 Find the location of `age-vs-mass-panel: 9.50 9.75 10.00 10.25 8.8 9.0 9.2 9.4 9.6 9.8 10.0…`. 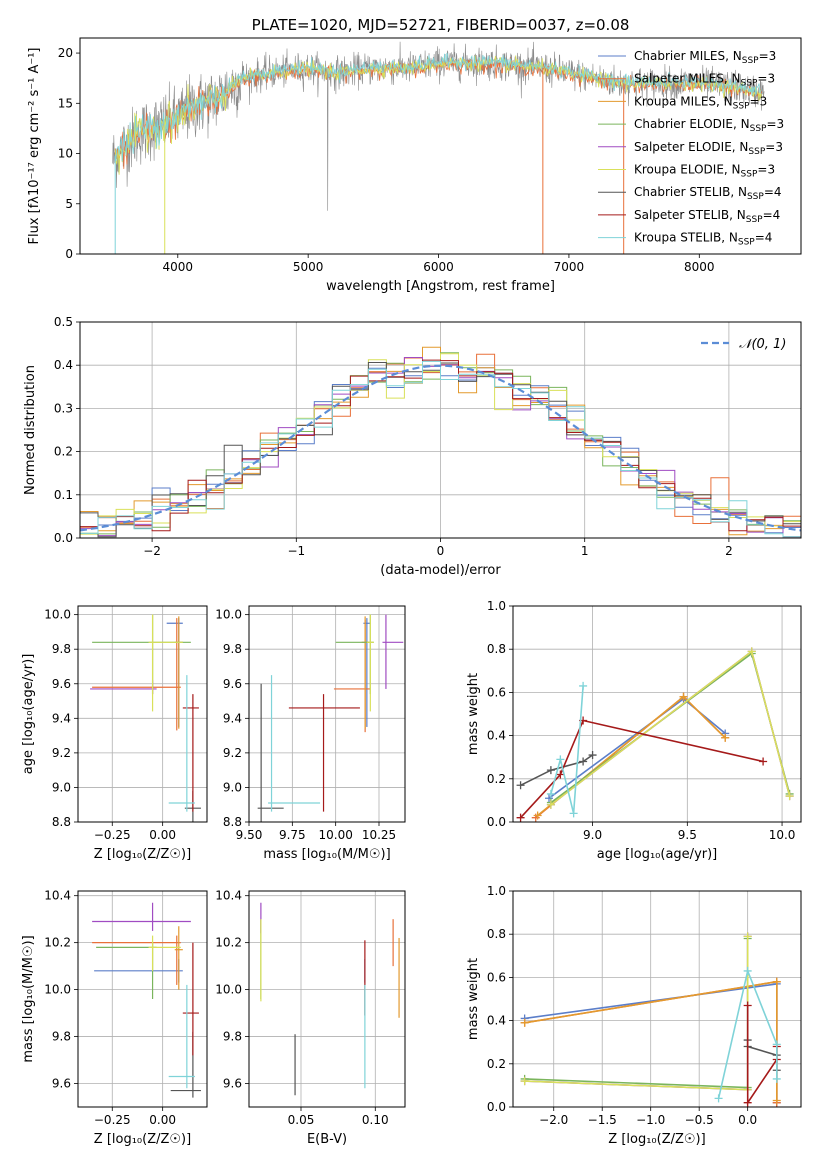

age-vs-mass-panel: 9.50 9.75 10.00 10.25 8.8 9.0 9.2 9.4 9.6 9.8 10.0… is located at coordinates (310, 733).